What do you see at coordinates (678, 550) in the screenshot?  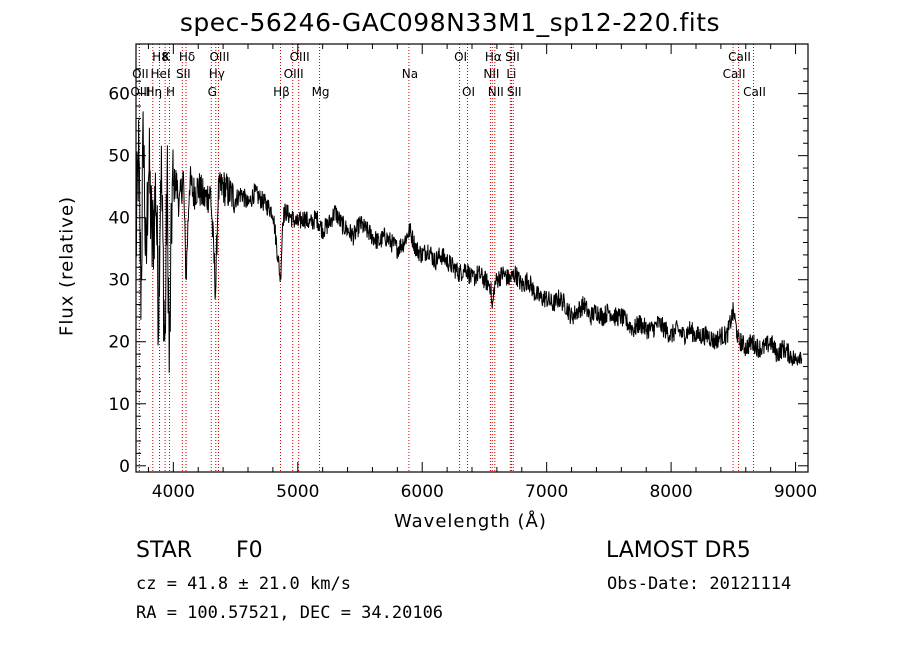 I see `survey-label: LAMOST DR5` at bounding box center [678, 550].